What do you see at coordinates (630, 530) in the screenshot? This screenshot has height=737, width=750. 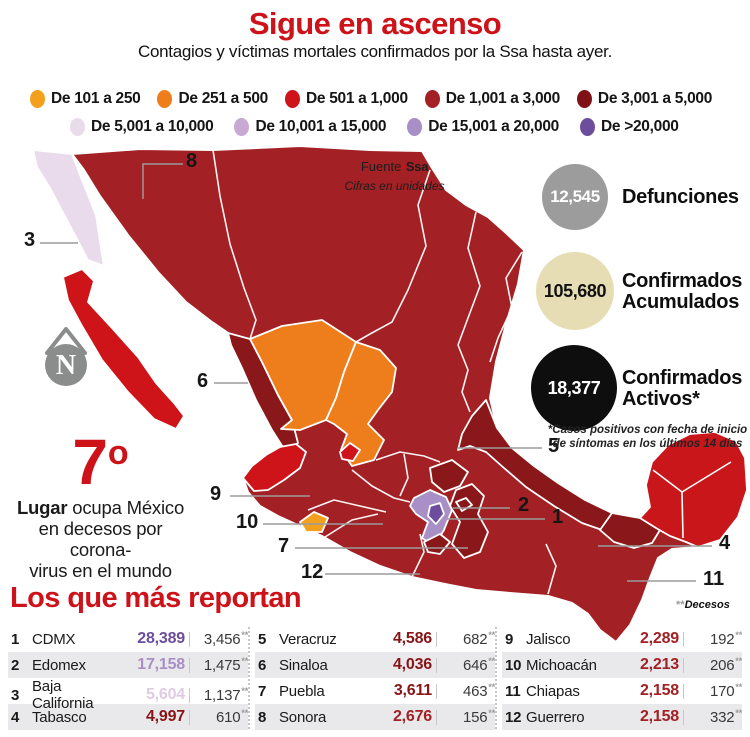 I see `state-tabasco` at bounding box center [630, 530].